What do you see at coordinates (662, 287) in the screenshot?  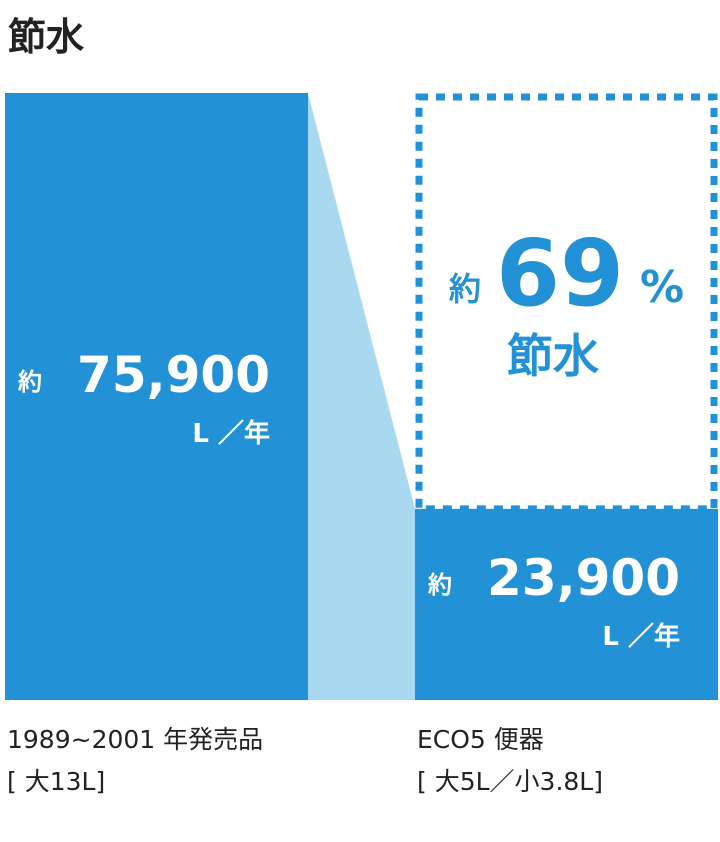 I see `saving-unit: %` at bounding box center [662, 287].